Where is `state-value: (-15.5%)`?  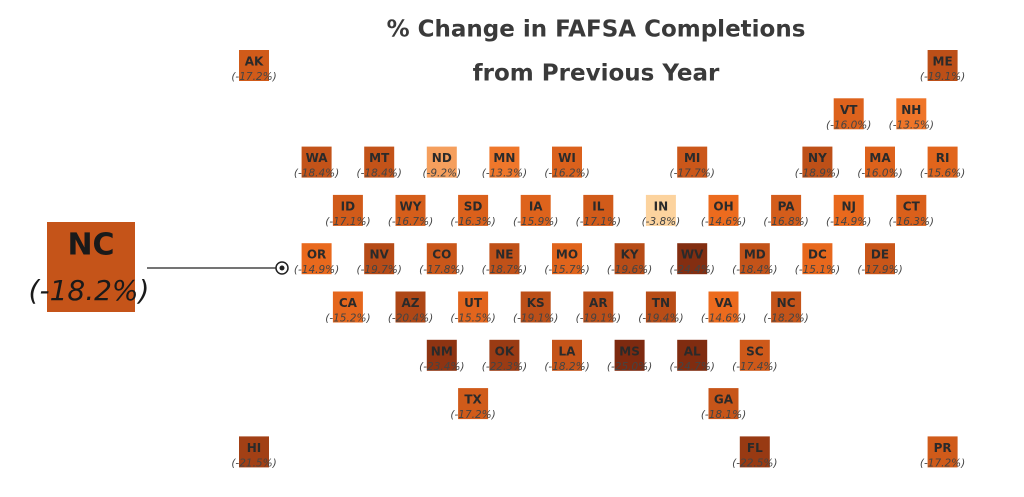 state-value: (-15.5%) is located at coordinates (472, 319).